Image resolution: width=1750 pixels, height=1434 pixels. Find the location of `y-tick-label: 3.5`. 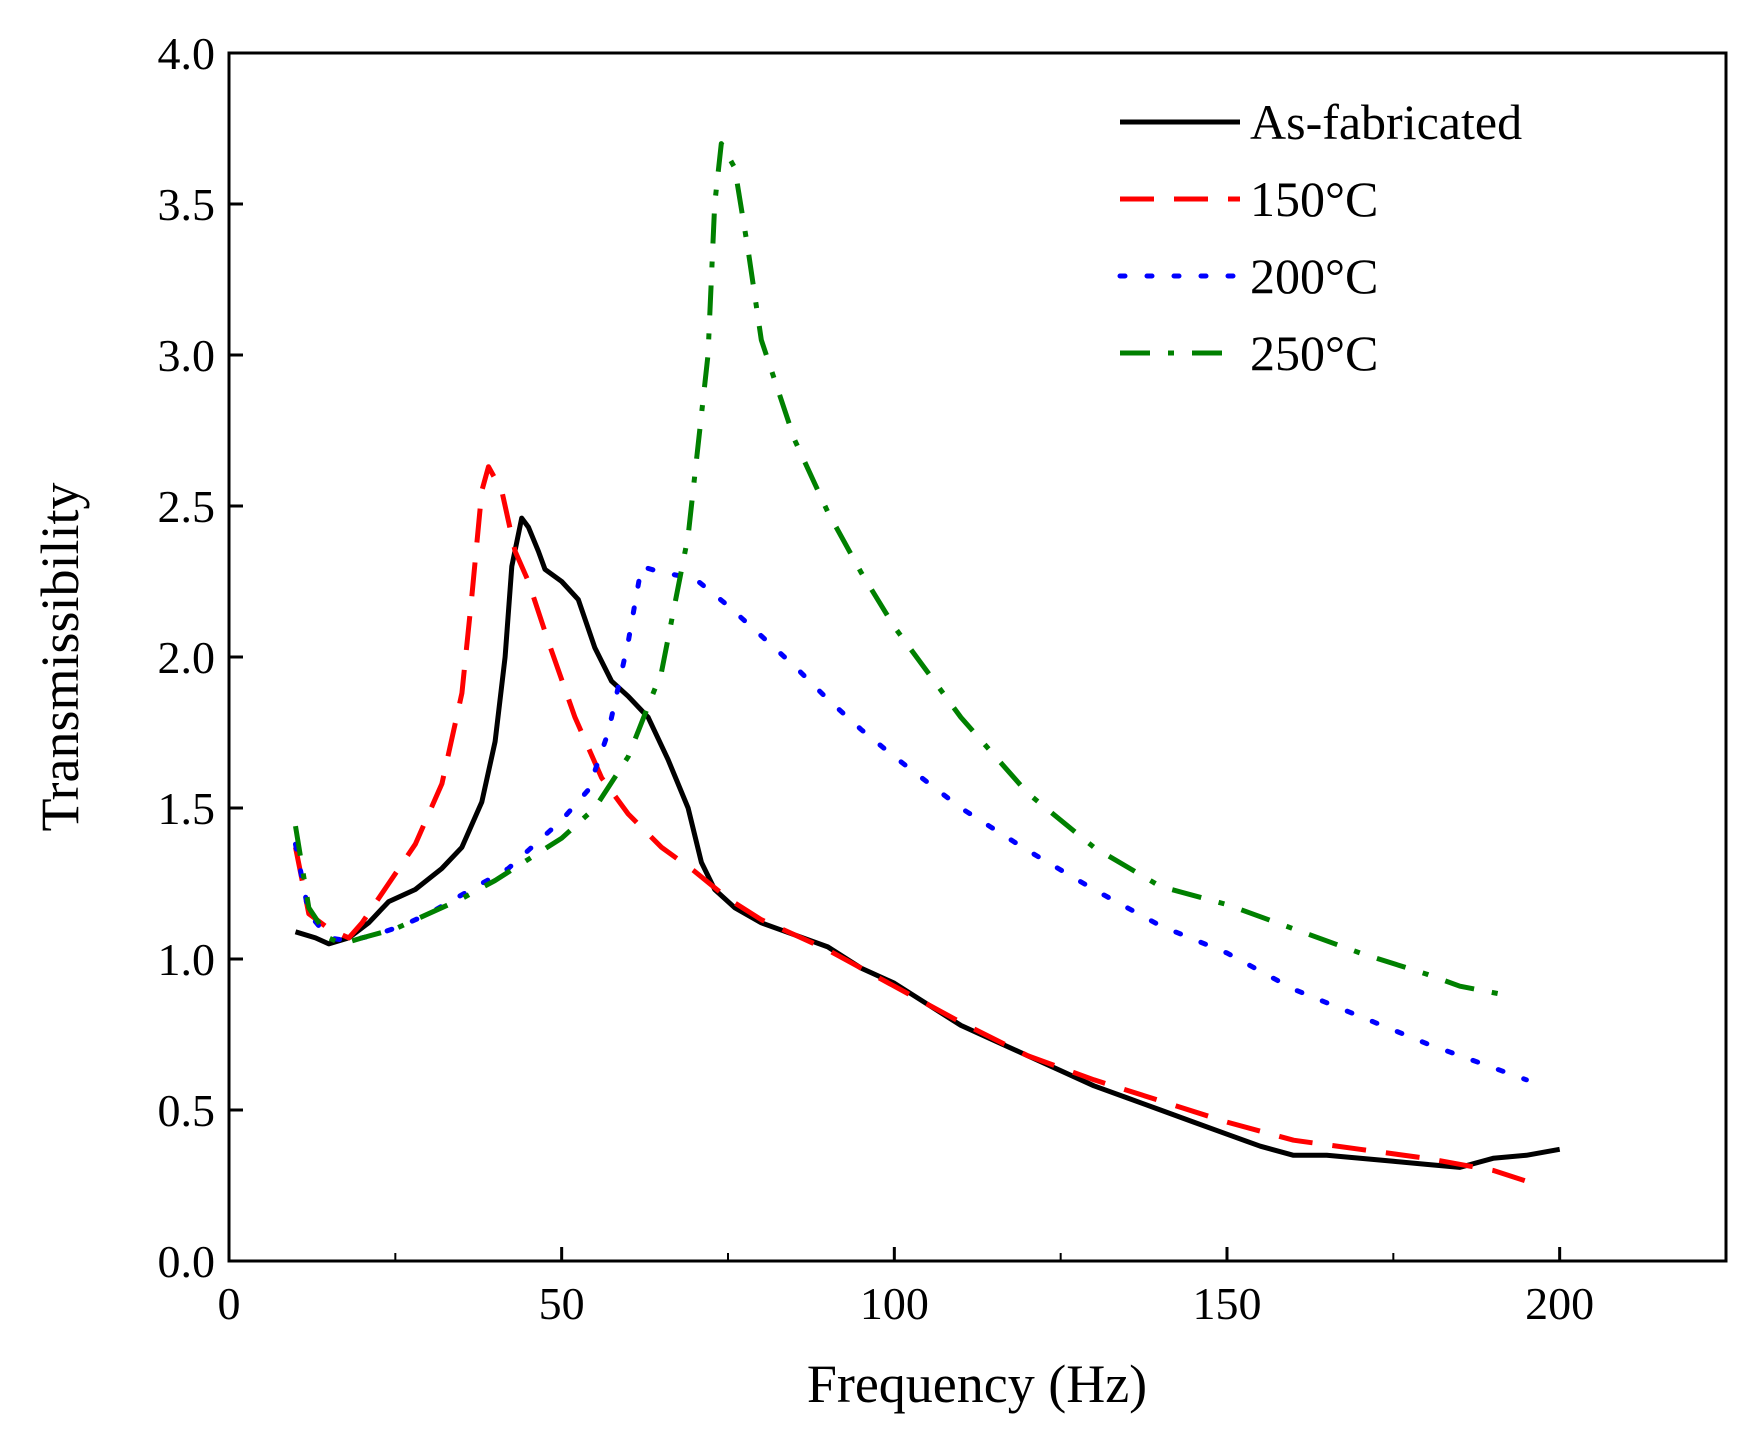

y-tick-label: 3.5 is located at coordinates (187, 204).